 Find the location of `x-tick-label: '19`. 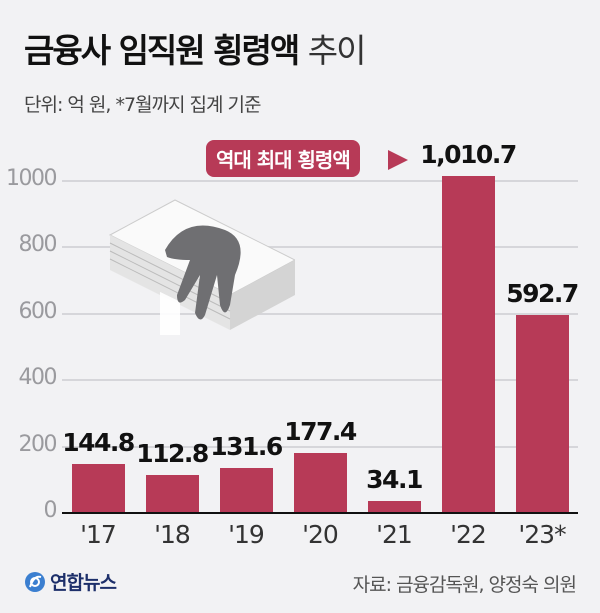

x-tick-label: '19 is located at coordinates (246, 534).